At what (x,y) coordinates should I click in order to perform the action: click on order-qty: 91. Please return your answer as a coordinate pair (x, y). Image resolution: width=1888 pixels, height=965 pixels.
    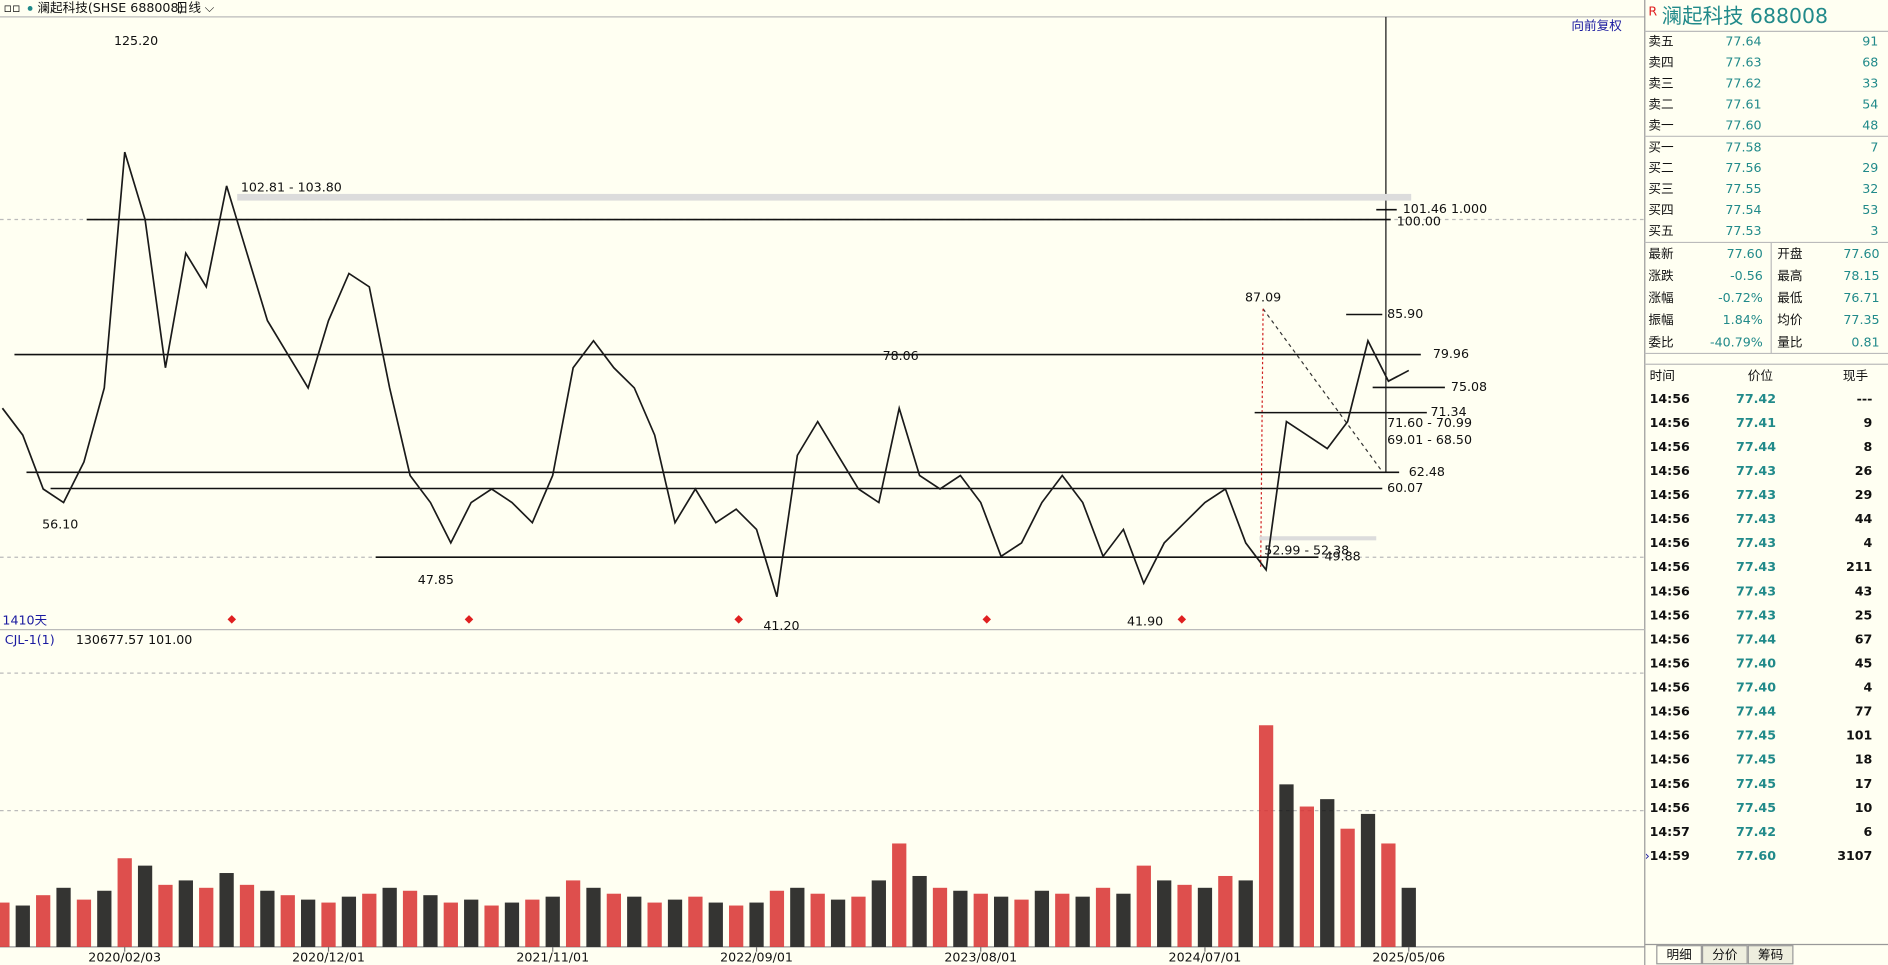
    Looking at the image, I should click on (1870, 41).